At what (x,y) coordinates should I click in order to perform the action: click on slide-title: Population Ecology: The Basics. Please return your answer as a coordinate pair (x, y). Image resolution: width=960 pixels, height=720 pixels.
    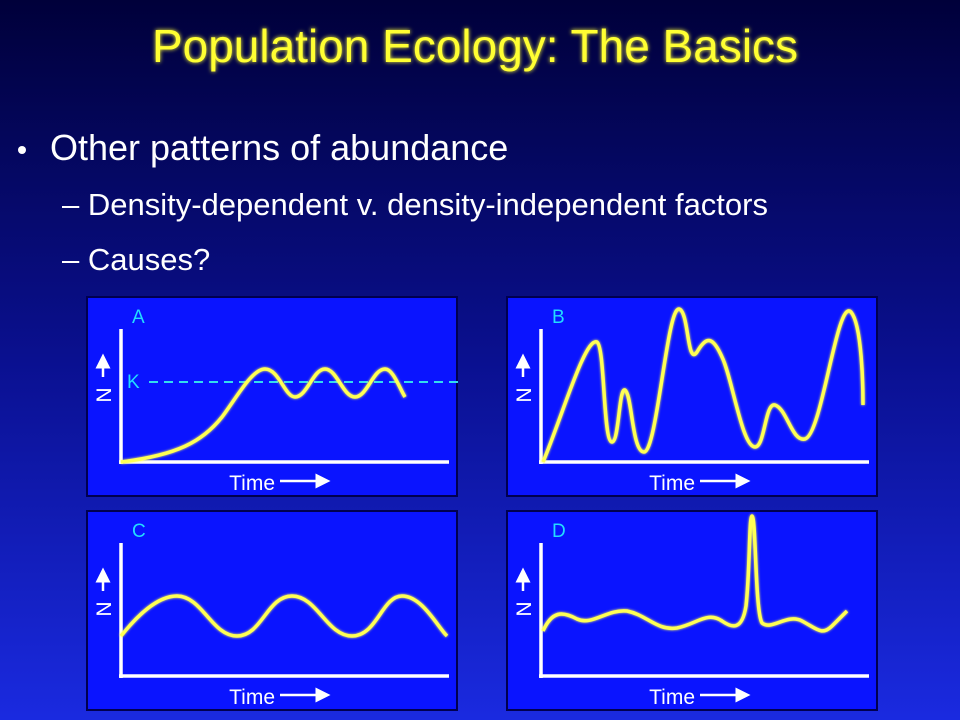
    Looking at the image, I should click on (475, 46).